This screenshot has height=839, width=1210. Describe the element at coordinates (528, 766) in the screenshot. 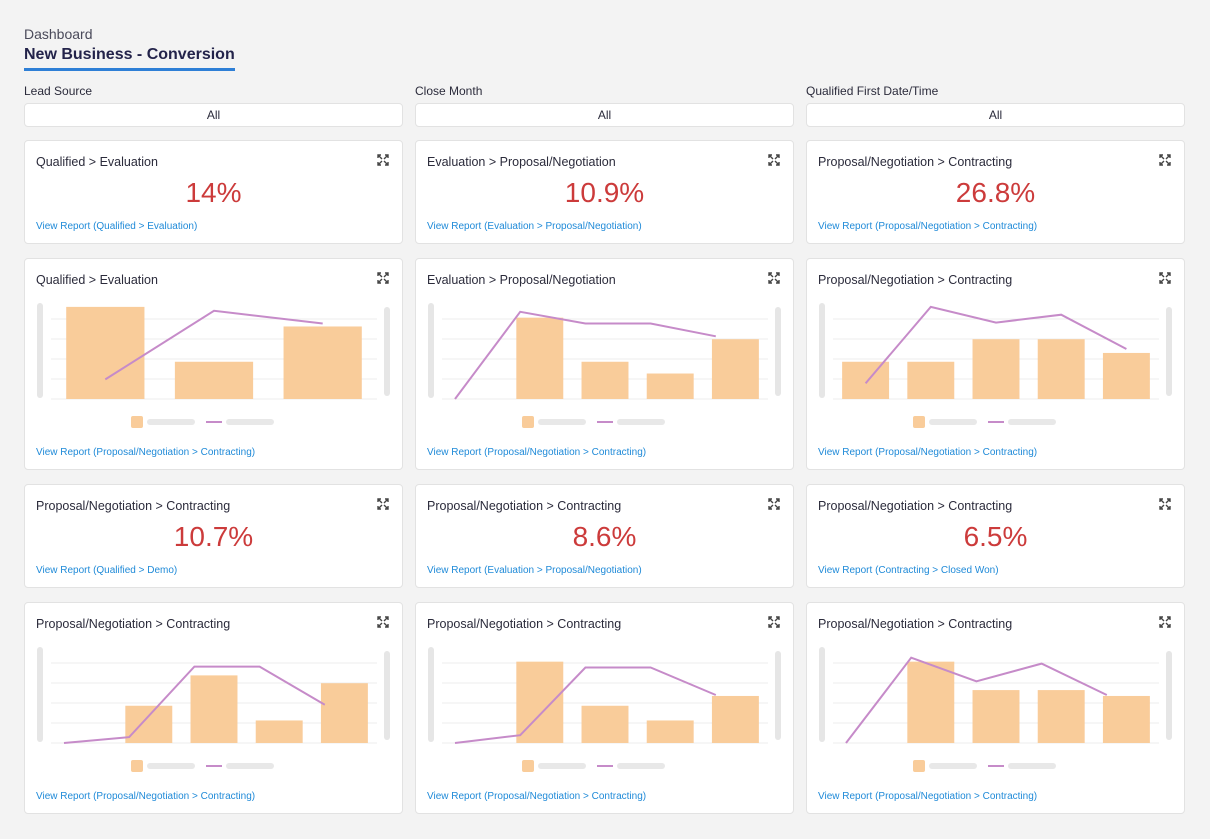

I see `legend-bar-swatch` at that location.